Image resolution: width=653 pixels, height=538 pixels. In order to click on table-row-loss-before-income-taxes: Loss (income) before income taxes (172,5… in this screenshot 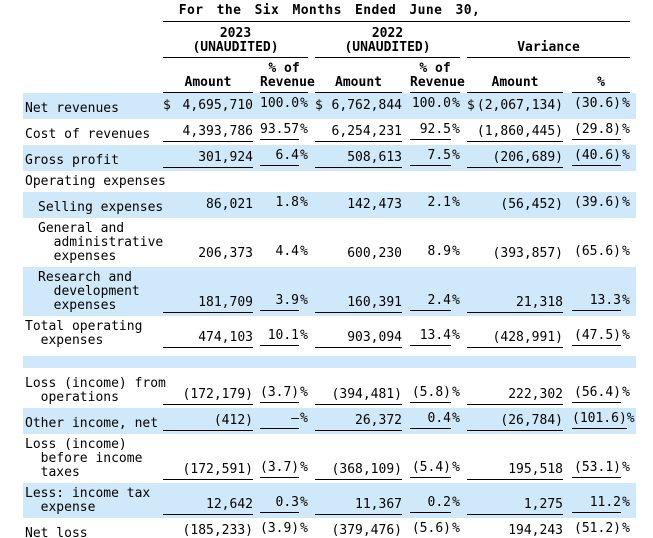, I will do `click(329, 458)`.